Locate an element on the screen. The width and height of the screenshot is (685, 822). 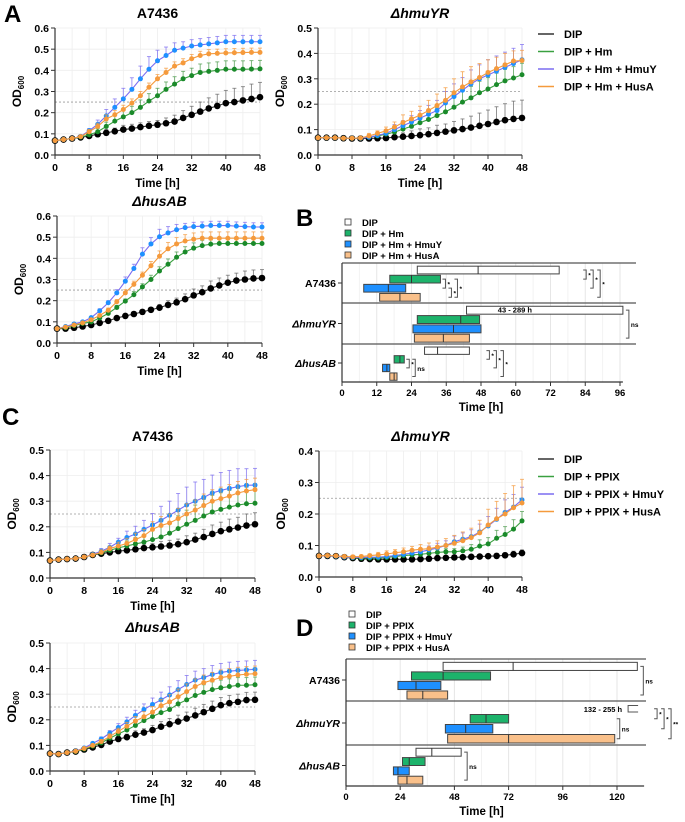
panel-label-b: B is located at coordinates (304, 218).